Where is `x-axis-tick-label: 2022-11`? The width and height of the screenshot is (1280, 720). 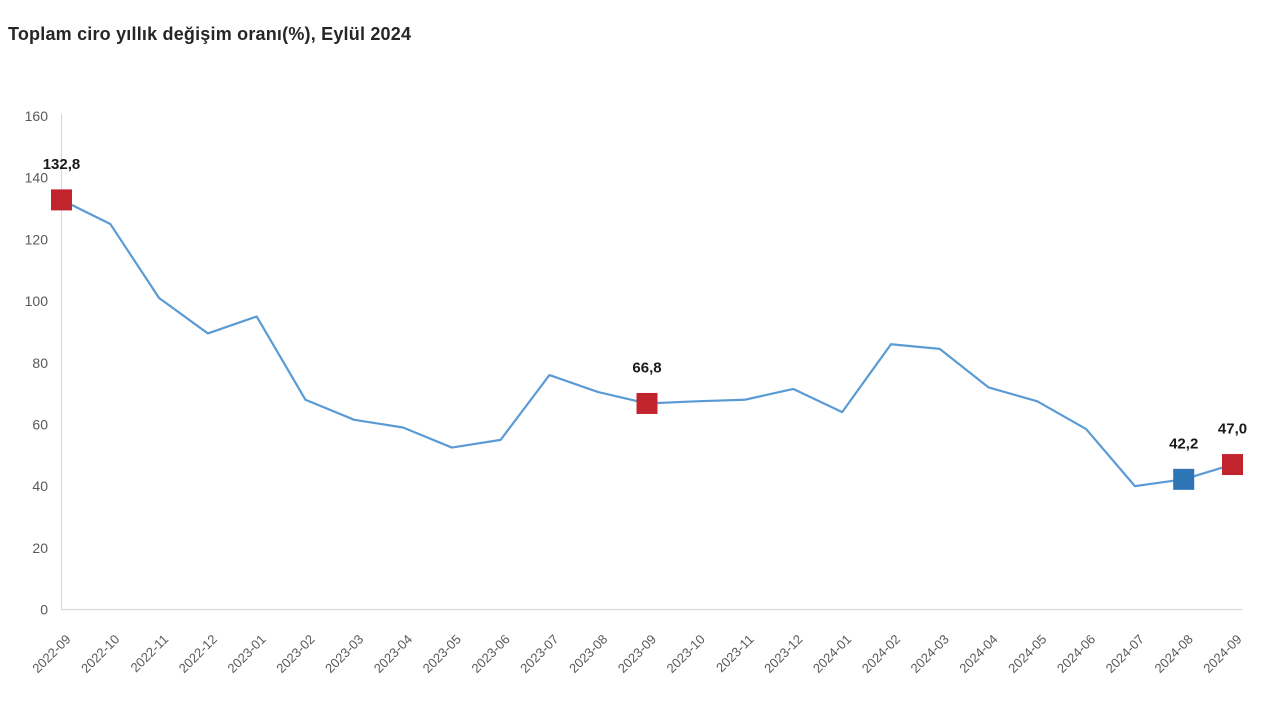
x-axis-tick-label: 2022-11 is located at coordinates (150, 654).